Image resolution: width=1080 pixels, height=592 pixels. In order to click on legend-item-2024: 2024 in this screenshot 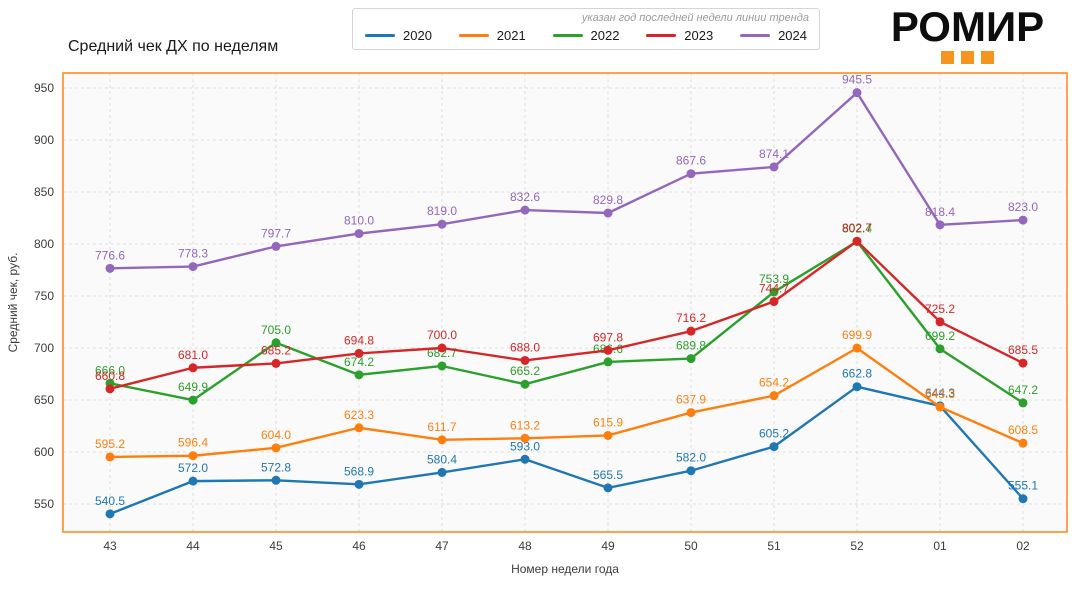, I will do `click(773, 35)`.